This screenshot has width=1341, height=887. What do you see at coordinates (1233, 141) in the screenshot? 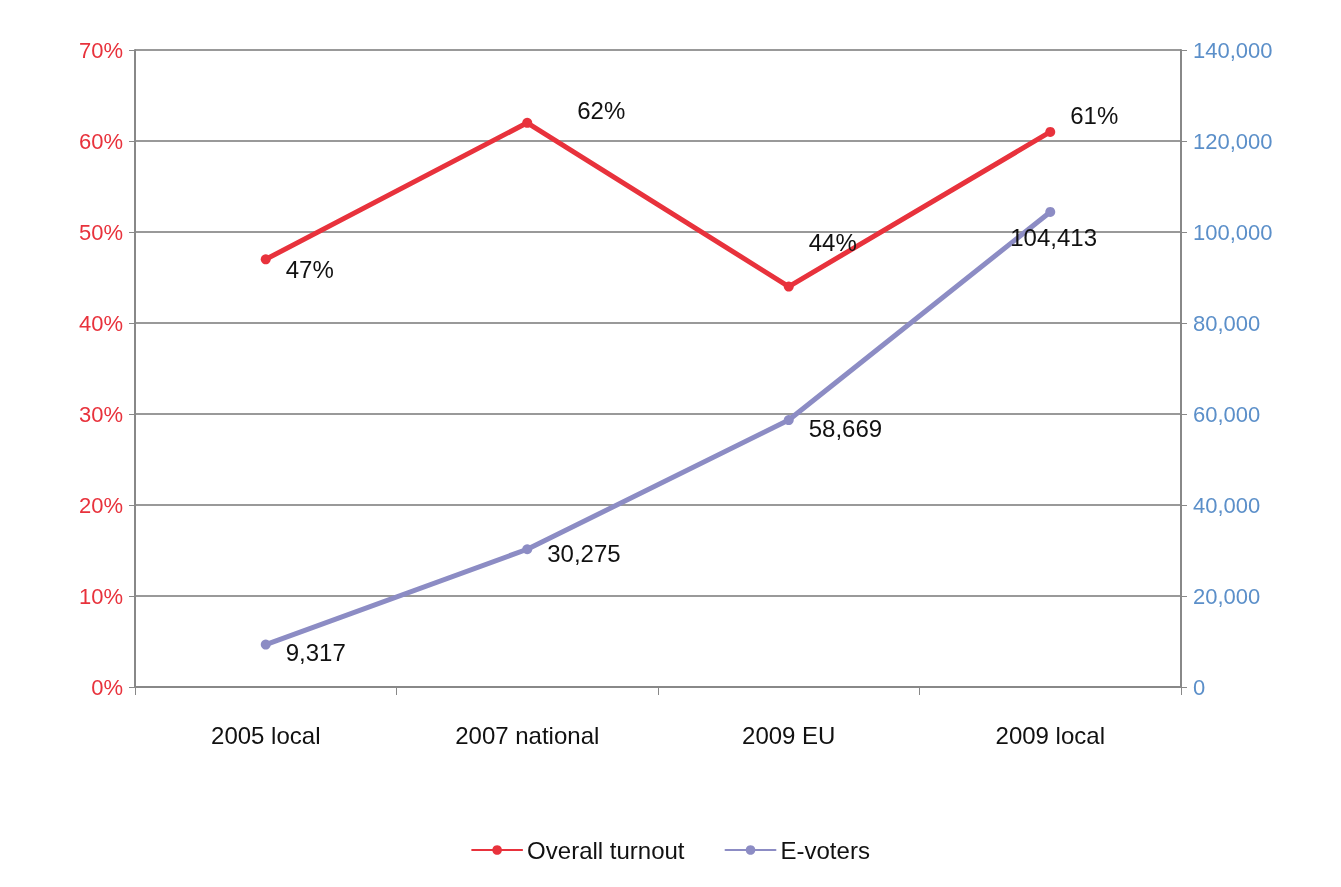
I see `y2-tick-label: 120,000` at bounding box center [1233, 141].